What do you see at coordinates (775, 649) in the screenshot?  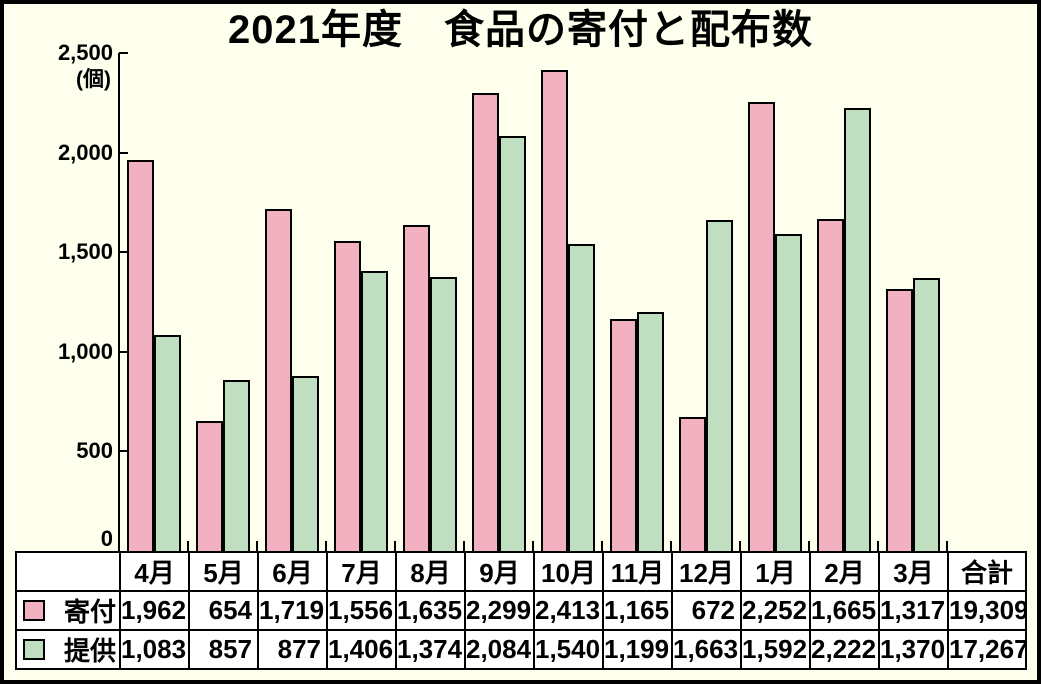 I see `value-cell: 1,592` at bounding box center [775, 649].